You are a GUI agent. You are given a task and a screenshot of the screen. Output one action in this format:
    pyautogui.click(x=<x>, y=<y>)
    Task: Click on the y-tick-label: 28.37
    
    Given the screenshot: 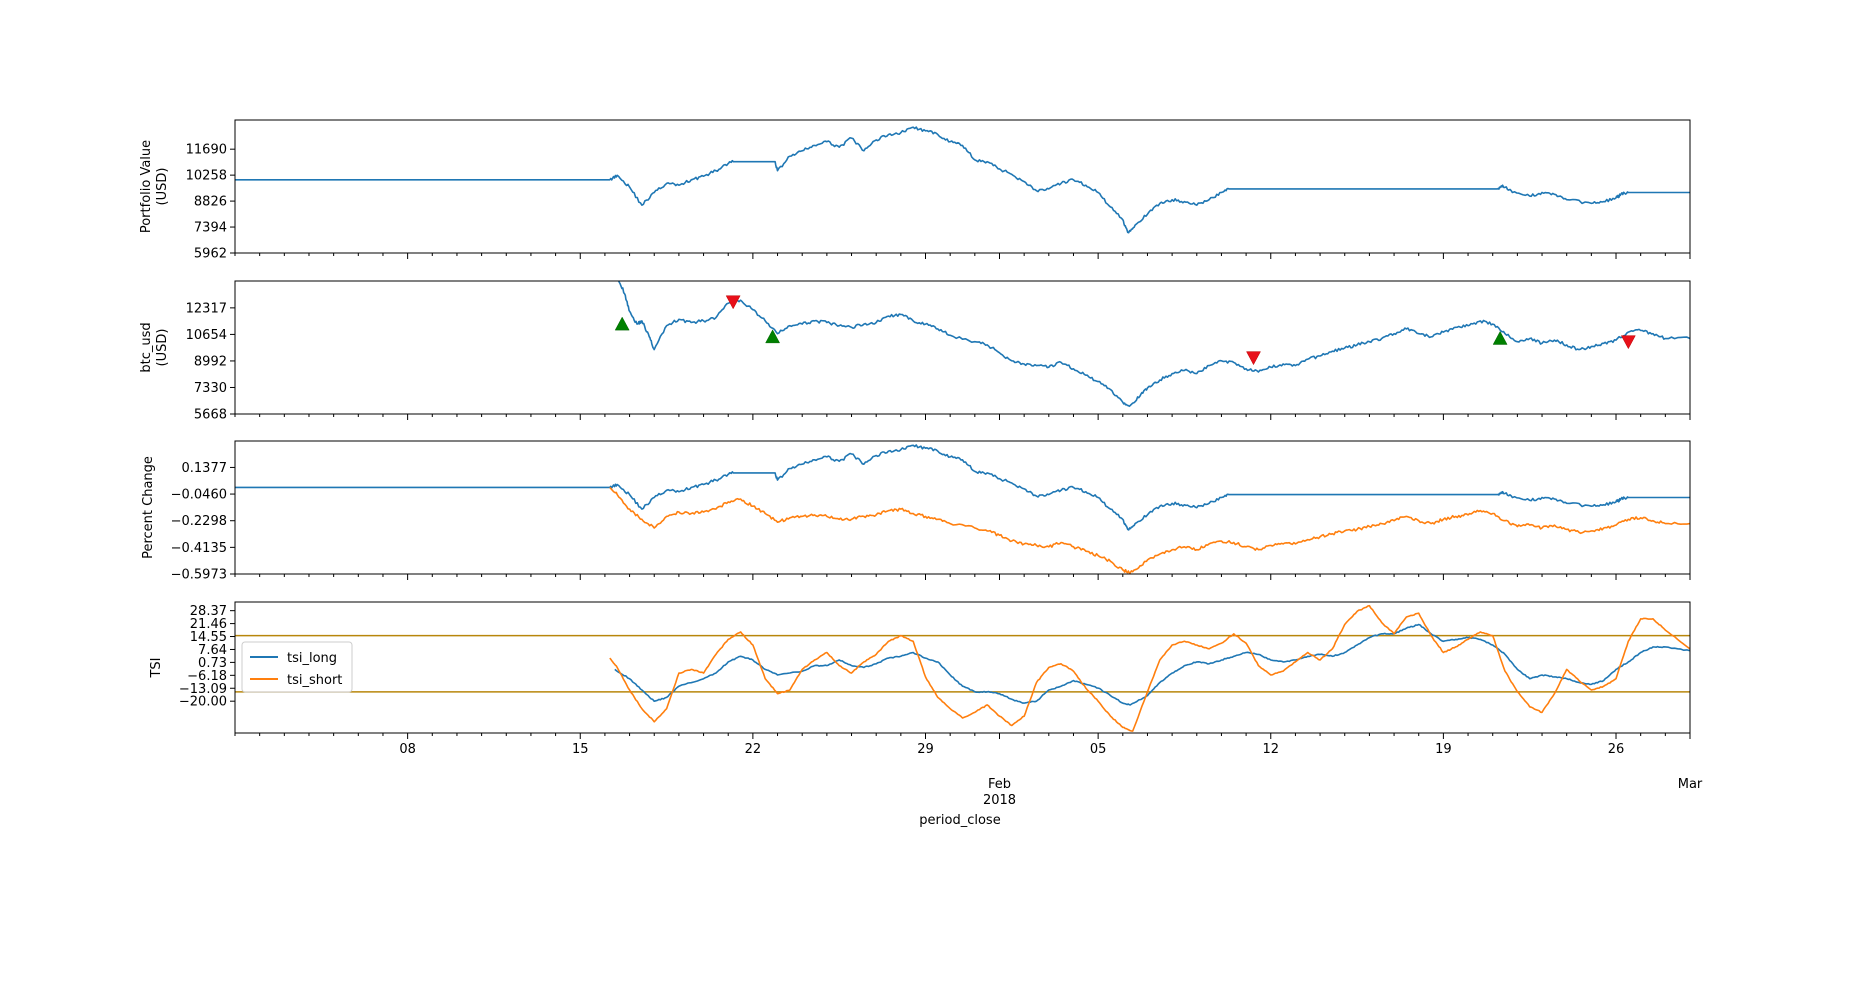 What is the action you would take?
    pyautogui.click(x=208, y=611)
    